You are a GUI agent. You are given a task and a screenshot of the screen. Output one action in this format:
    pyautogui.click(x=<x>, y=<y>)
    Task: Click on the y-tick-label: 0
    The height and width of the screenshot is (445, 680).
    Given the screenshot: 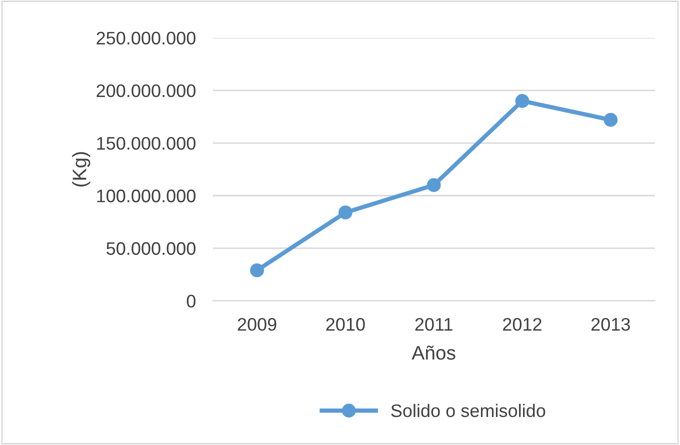 What is the action you would take?
    pyautogui.click(x=191, y=301)
    